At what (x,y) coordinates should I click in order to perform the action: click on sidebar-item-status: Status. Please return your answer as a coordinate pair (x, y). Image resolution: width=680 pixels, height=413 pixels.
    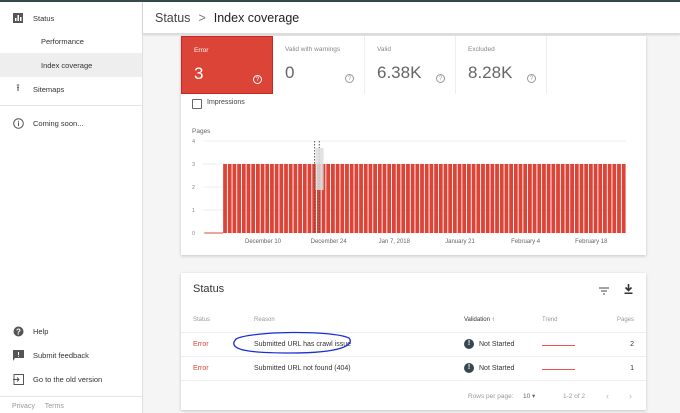
    Looking at the image, I should click on (71, 18).